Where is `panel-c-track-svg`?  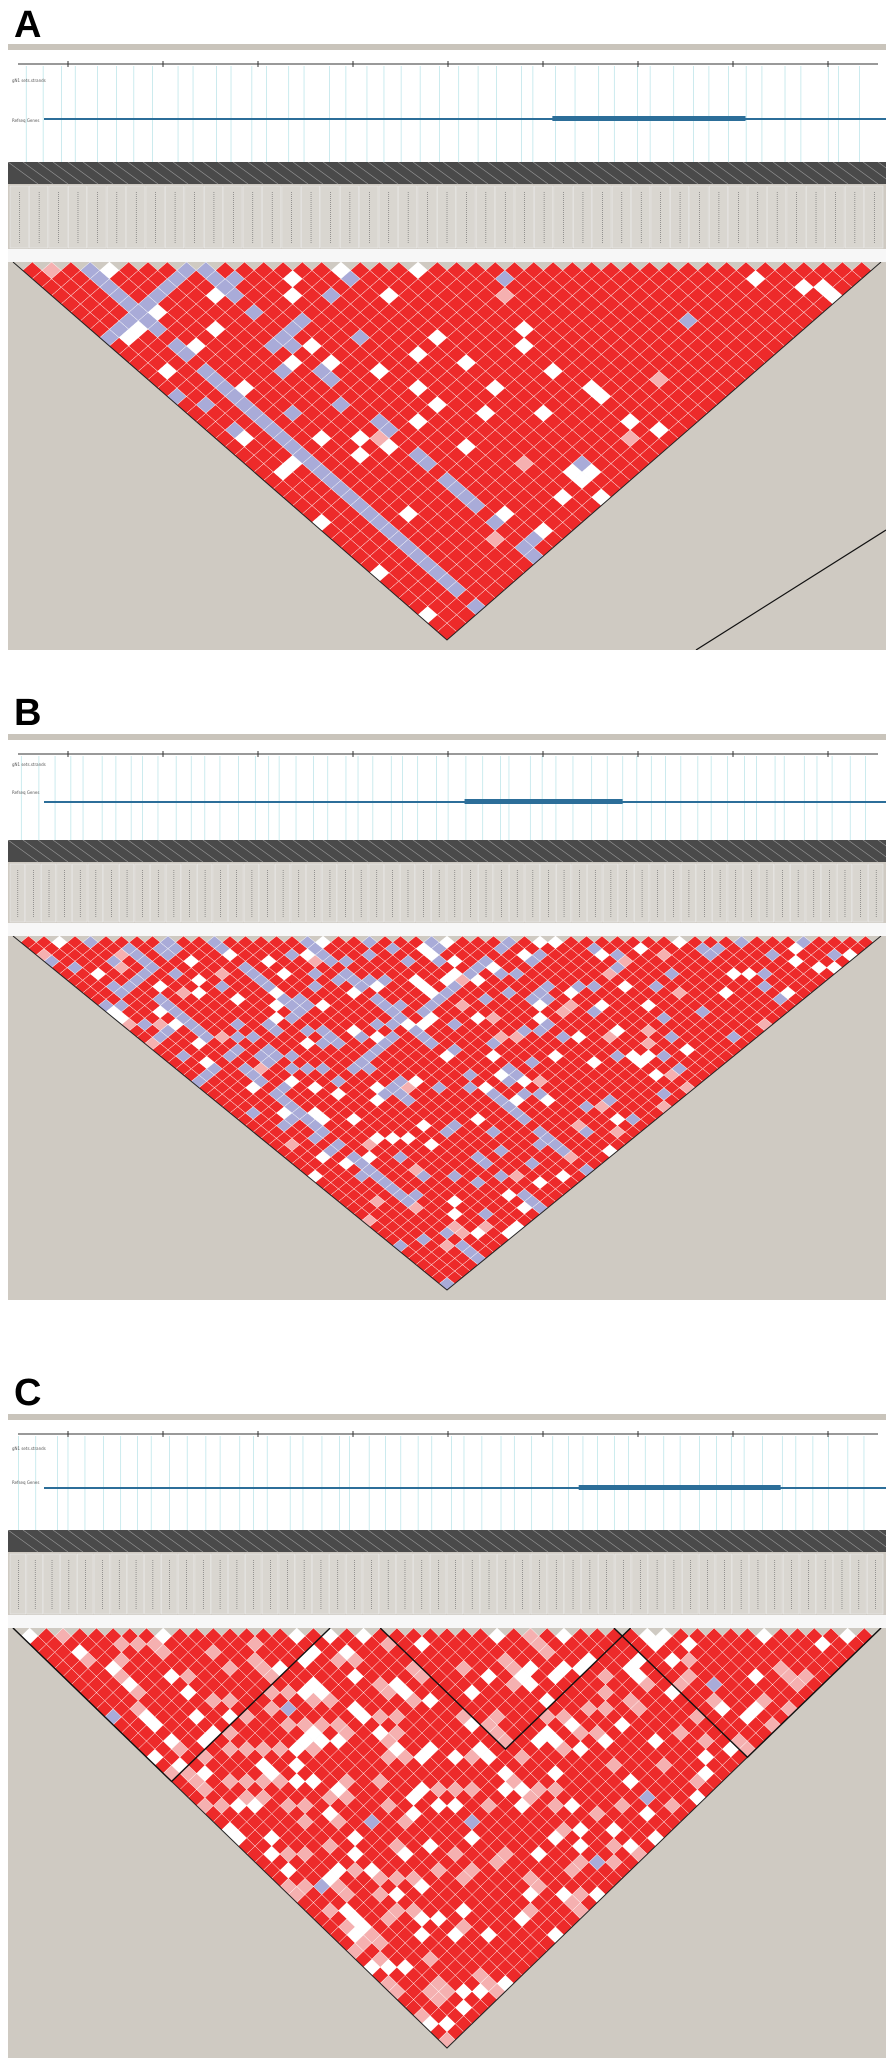
panel-c-track-svg is located at coordinates (451, 1480).